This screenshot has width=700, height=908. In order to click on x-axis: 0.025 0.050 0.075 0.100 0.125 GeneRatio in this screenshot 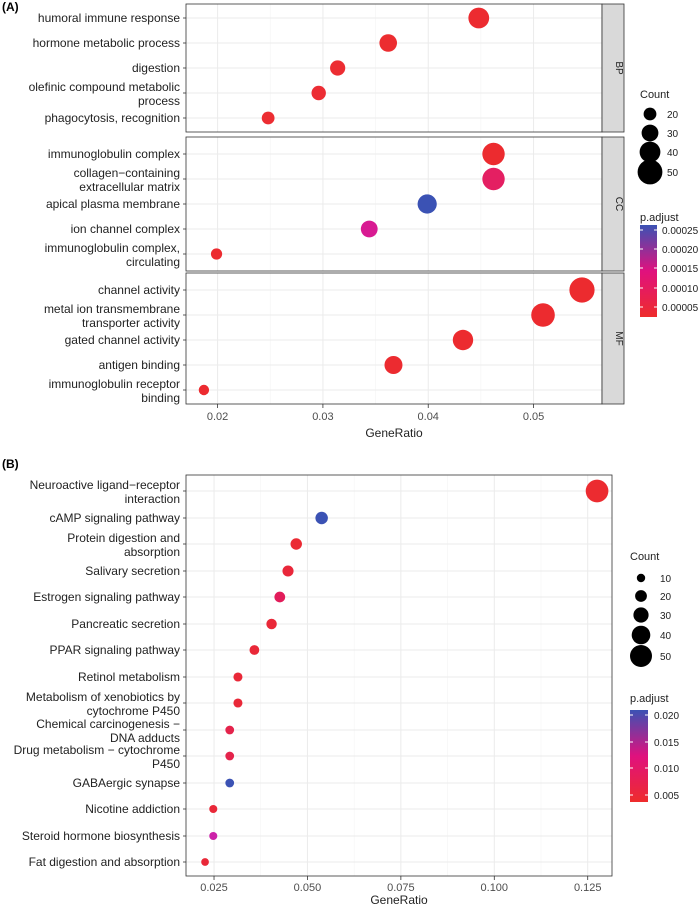, I will do `click(400, 891)`.